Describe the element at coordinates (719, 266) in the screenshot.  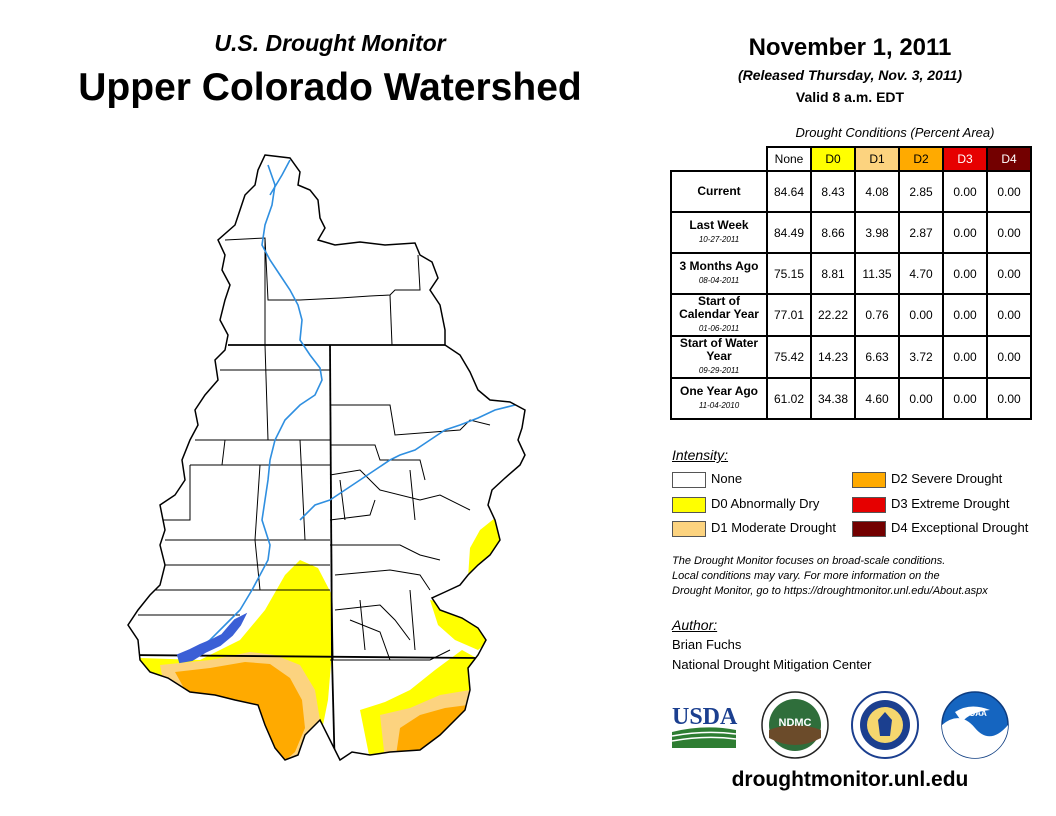
I see `row-label-text: 3 Months Ago` at that location.